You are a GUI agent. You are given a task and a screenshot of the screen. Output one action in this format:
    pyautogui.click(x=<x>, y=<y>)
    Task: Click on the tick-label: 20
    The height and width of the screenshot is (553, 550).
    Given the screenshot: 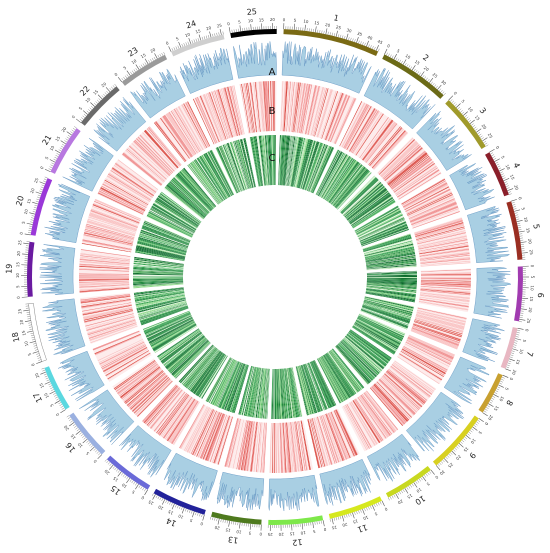 What is the action you would take?
    pyautogui.click(x=37, y=375)
    